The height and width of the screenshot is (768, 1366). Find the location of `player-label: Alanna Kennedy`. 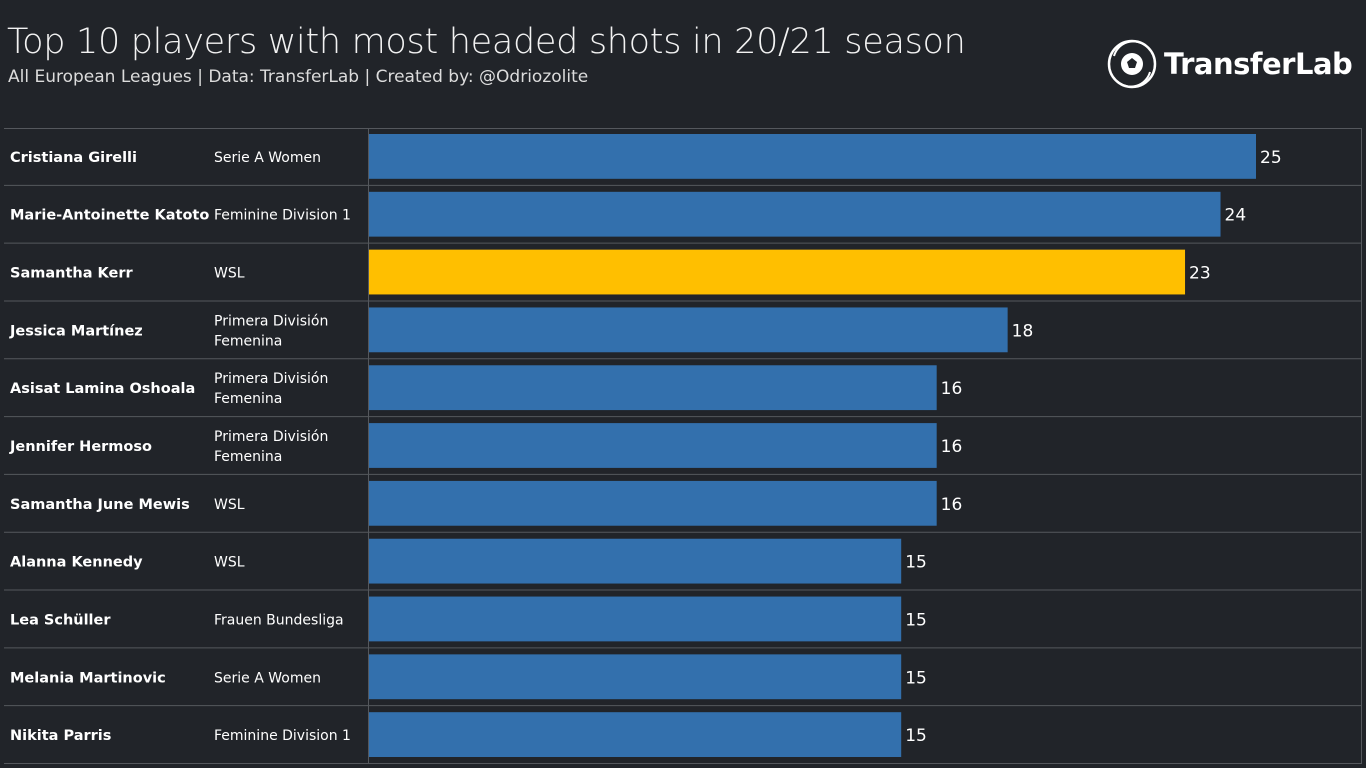

player-label: Alanna Kennedy is located at coordinates (76, 563).